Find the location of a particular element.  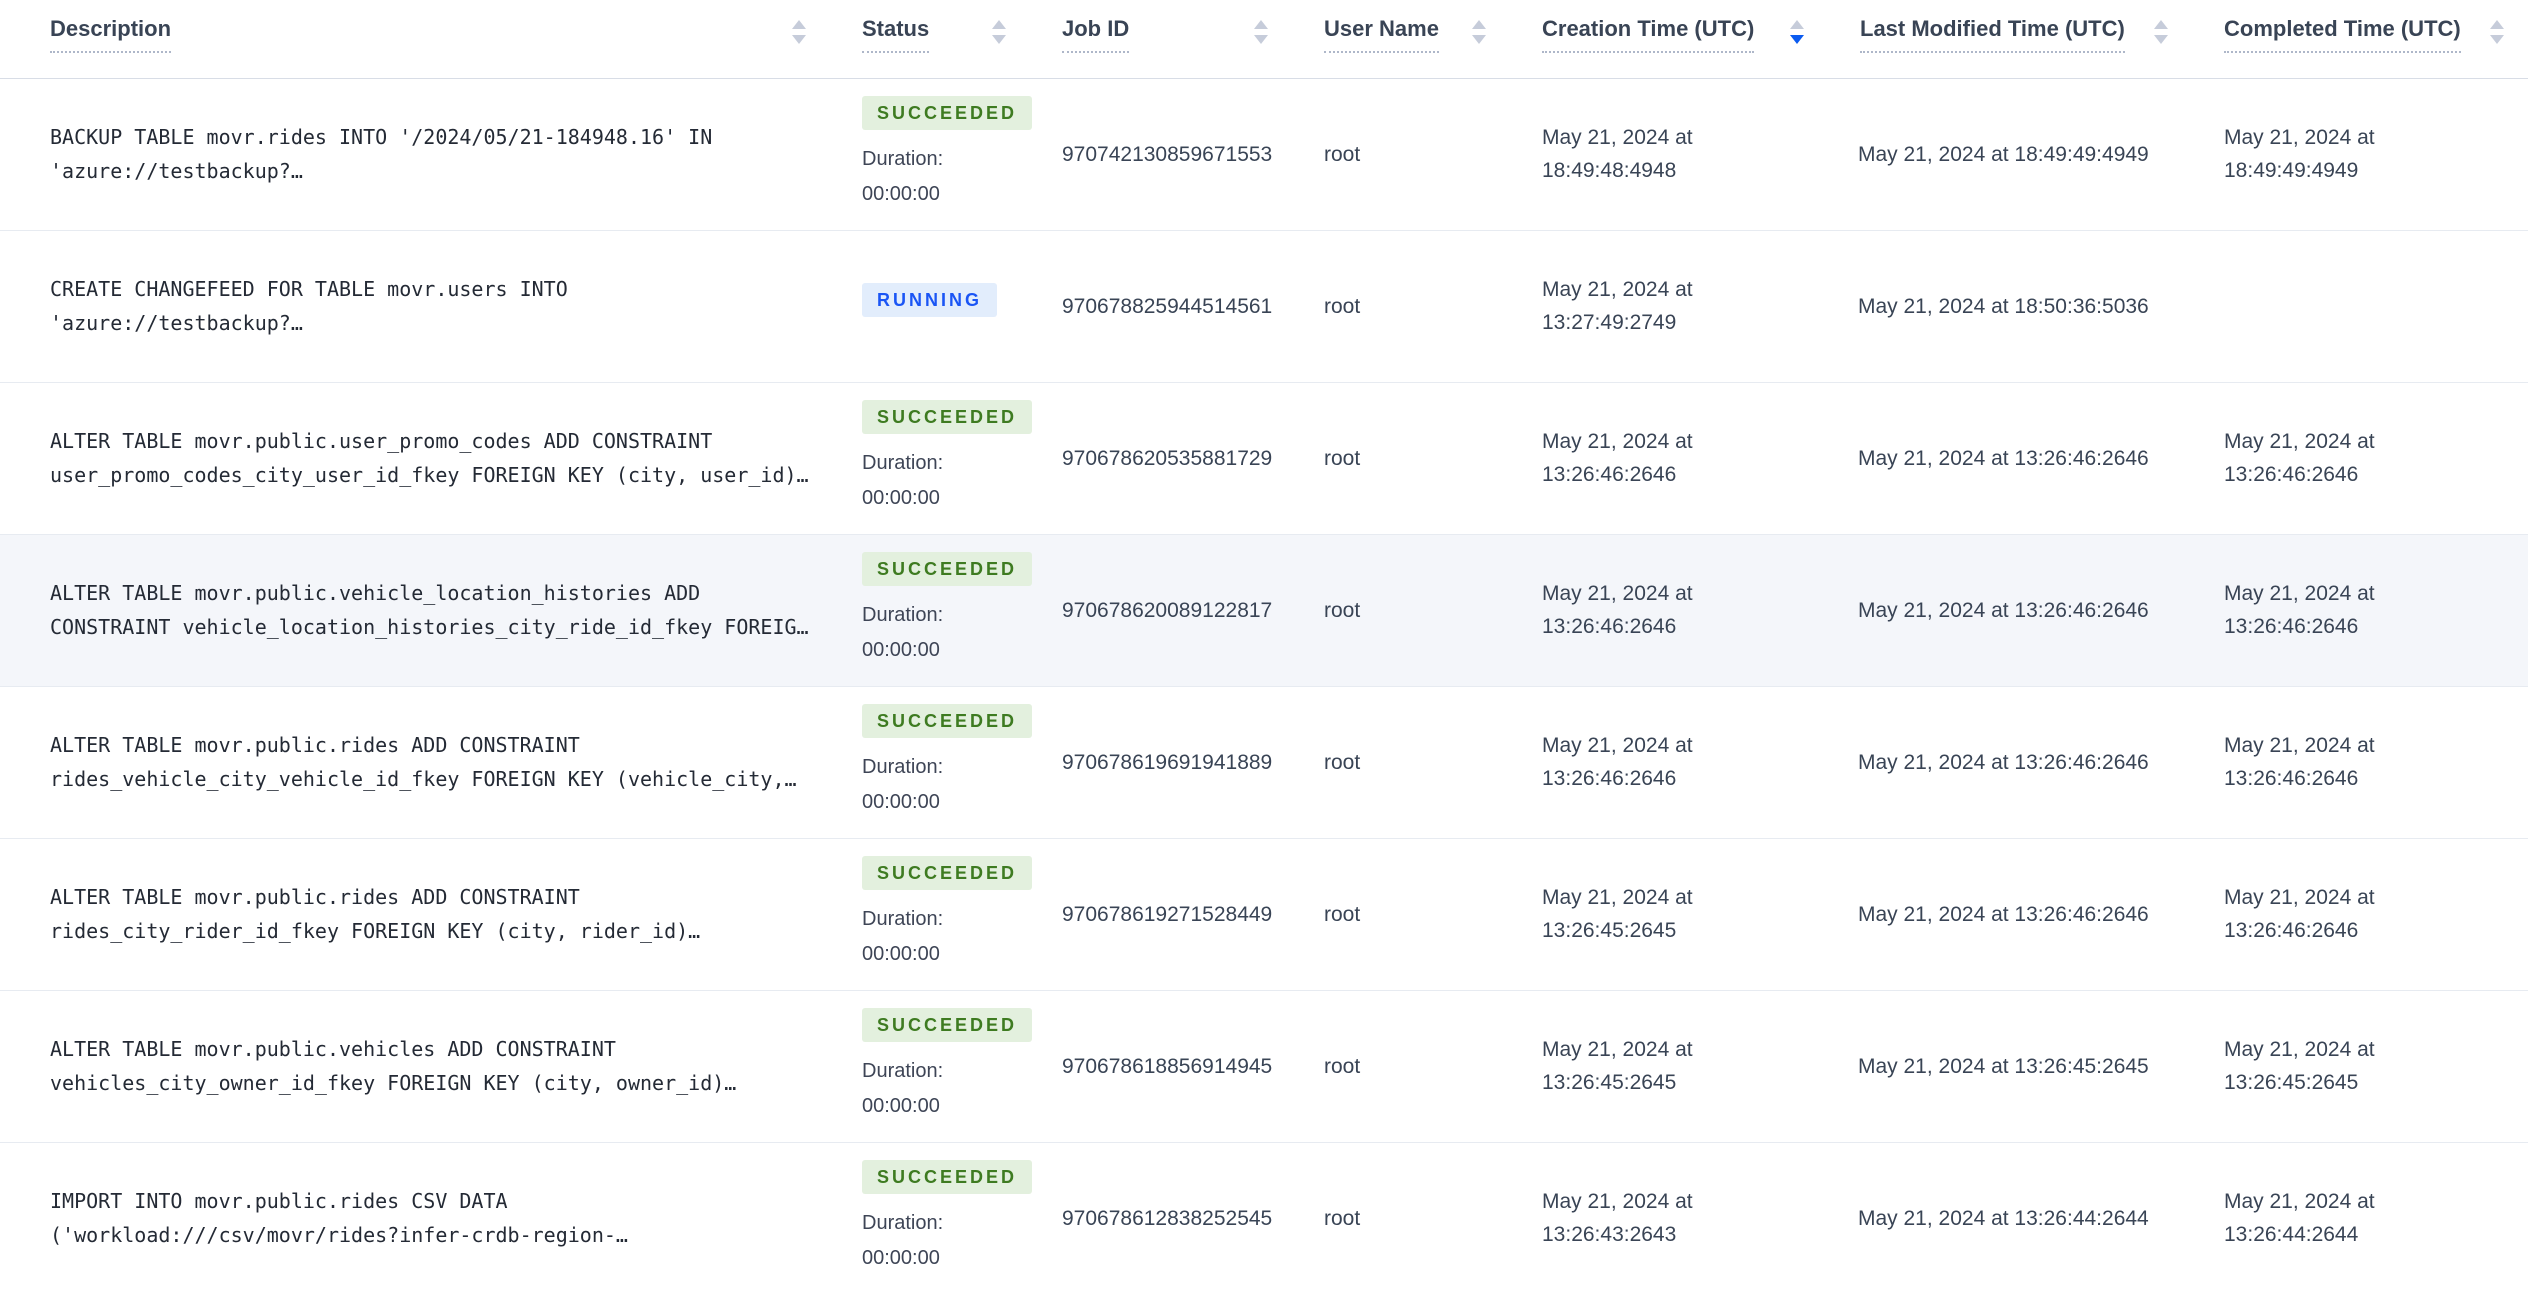

column-header-description: Description is located at coordinates (415, 39).